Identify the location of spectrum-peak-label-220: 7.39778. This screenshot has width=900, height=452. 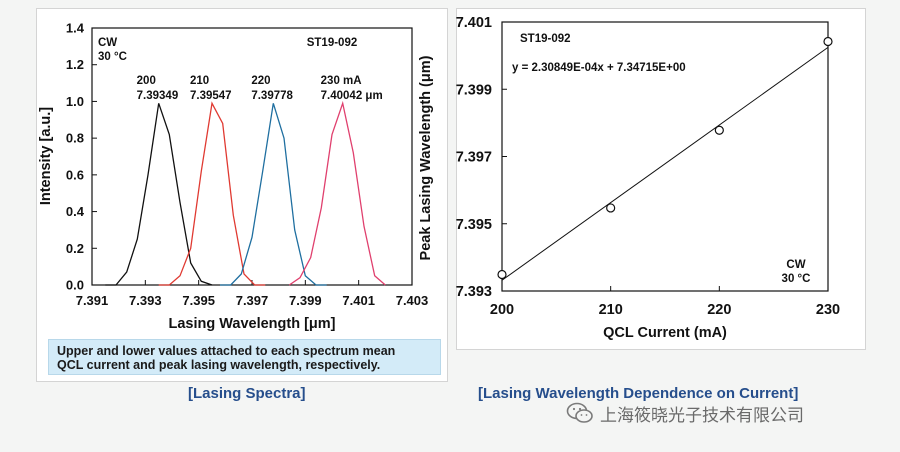
(272, 96).